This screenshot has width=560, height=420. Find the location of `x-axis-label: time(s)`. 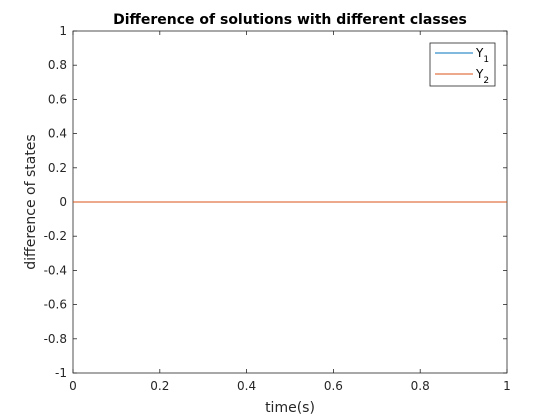

x-axis-label: time(s) is located at coordinates (290, 408).